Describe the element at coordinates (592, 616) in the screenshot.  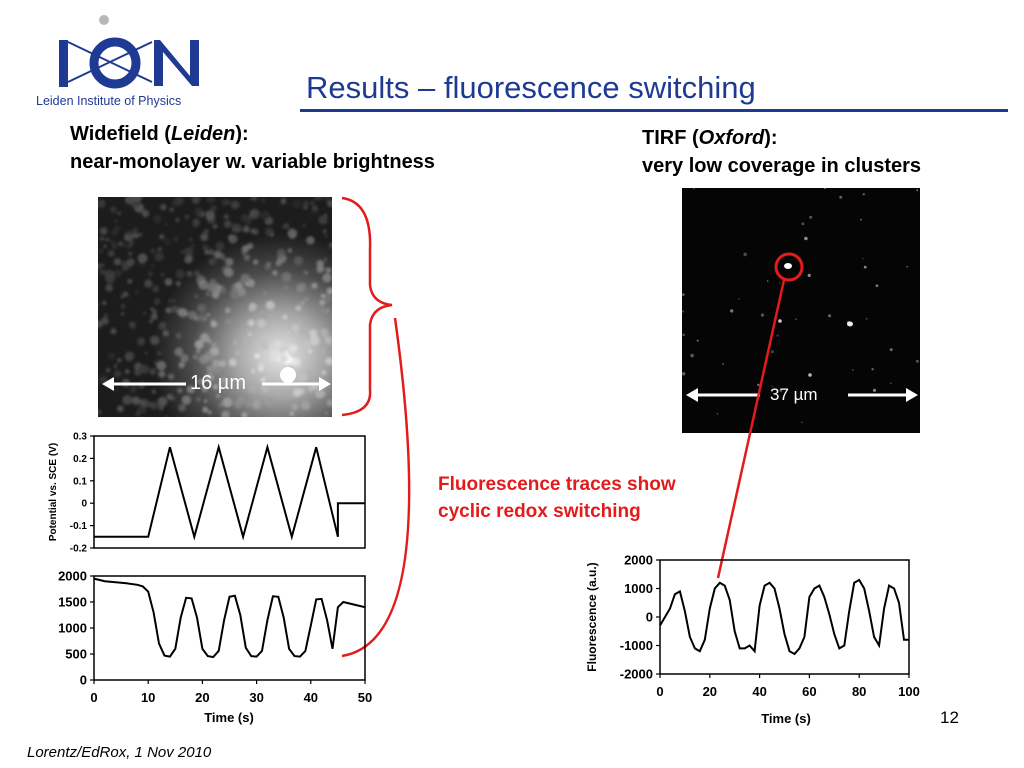
I see `tirf-trace-ylabel: Fluorescence (a.u.)` at that location.